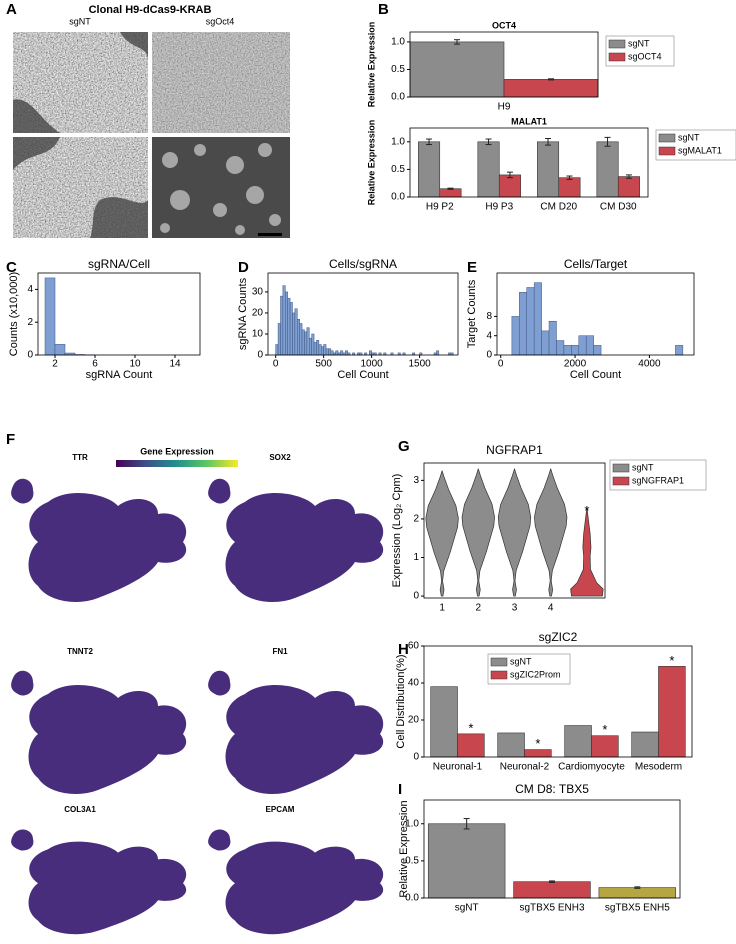  Describe the element at coordinates (80, 651) in the screenshot. I see `gene-label: TNNT2` at that location.